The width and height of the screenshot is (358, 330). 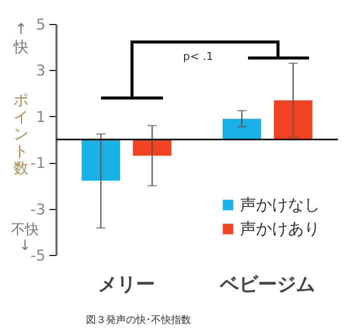 I want to click on legend-label: 声かけなし, so click(x=280, y=204).